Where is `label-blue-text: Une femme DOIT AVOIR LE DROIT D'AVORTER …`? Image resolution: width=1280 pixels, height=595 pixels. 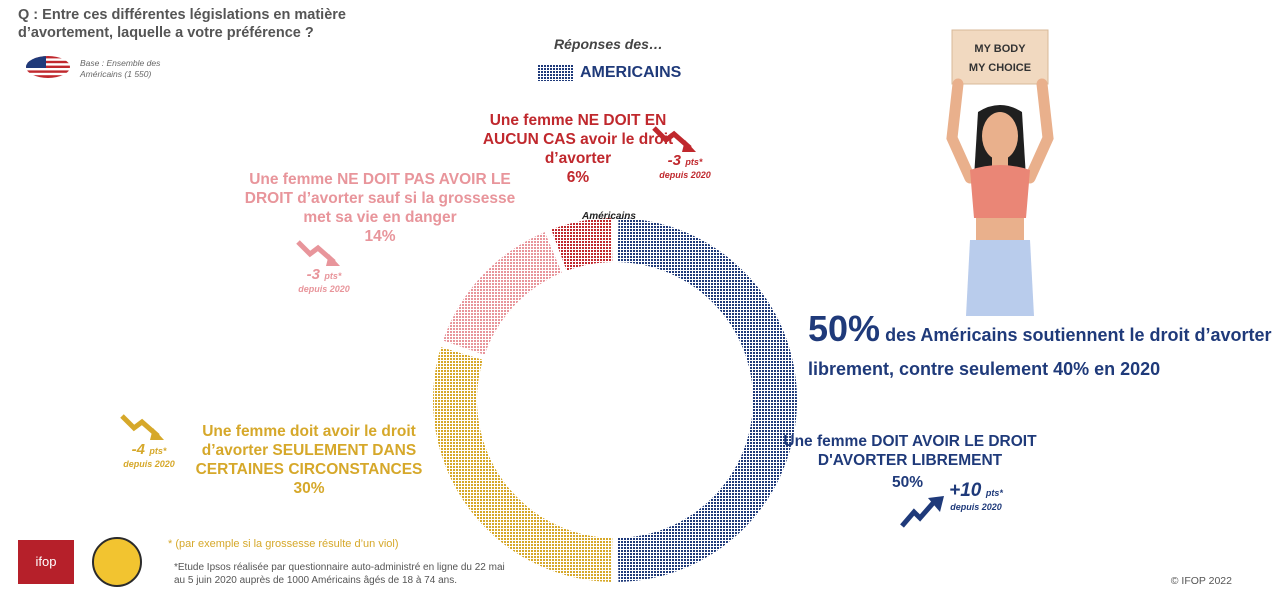 label-blue-text: Une femme DOIT AVOIR LE DROIT D'AVORTER … is located at coordinates (910, 451).